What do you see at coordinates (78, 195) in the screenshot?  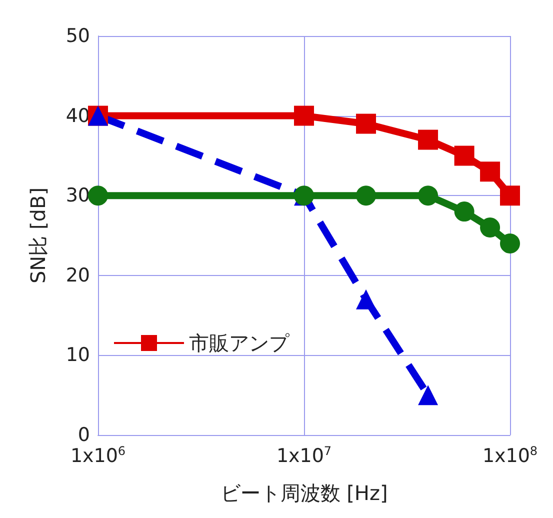 I see `y-tick-label: 30` at bounding box center [78, 195].